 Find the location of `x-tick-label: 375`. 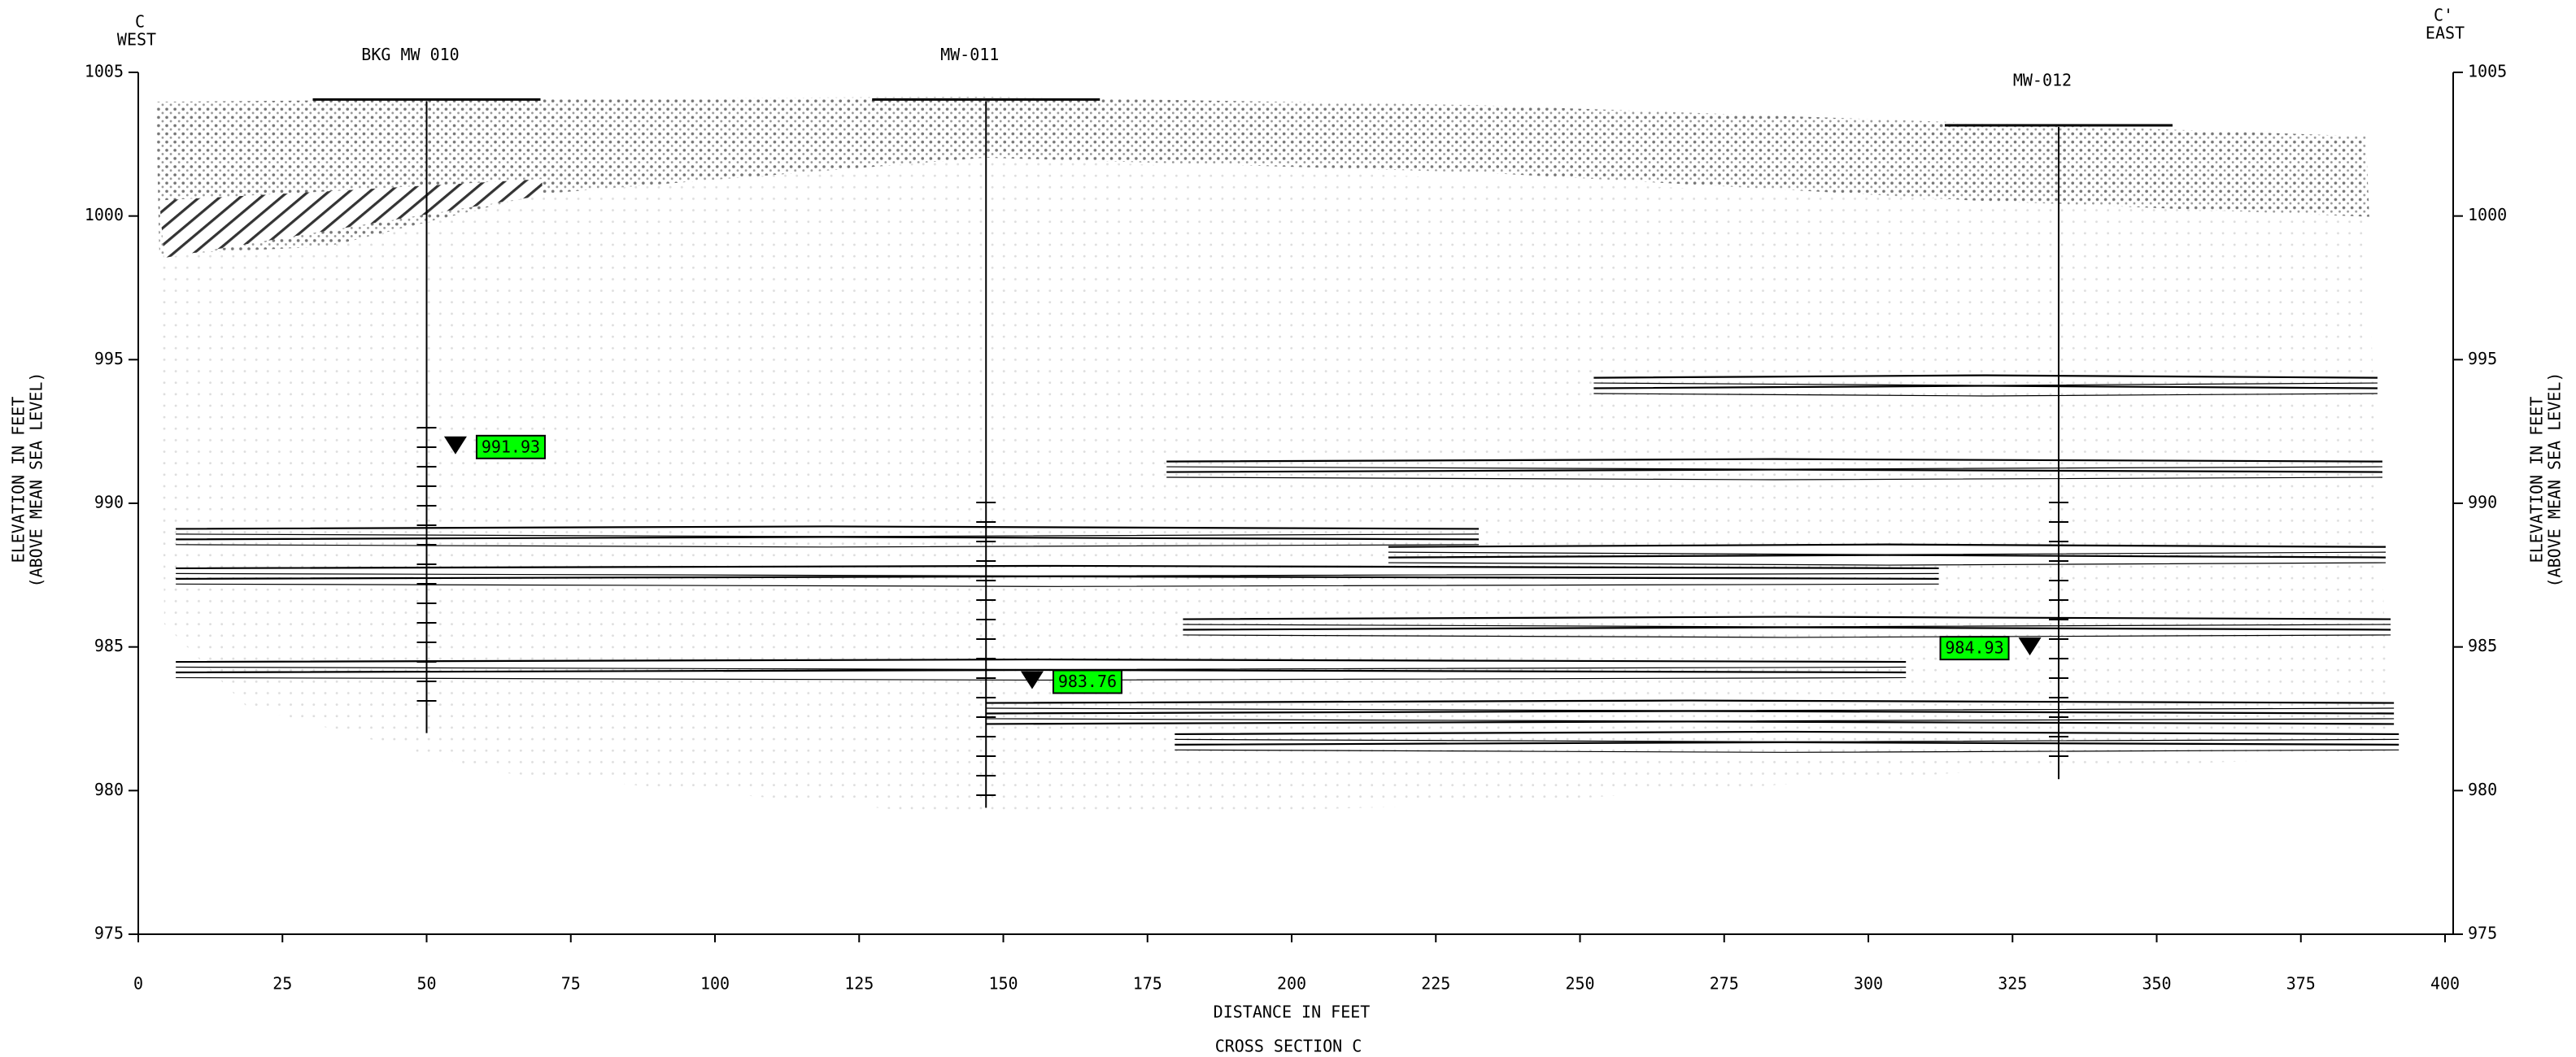

x-tick-label: 375 is located at coordinates (2301, 984).